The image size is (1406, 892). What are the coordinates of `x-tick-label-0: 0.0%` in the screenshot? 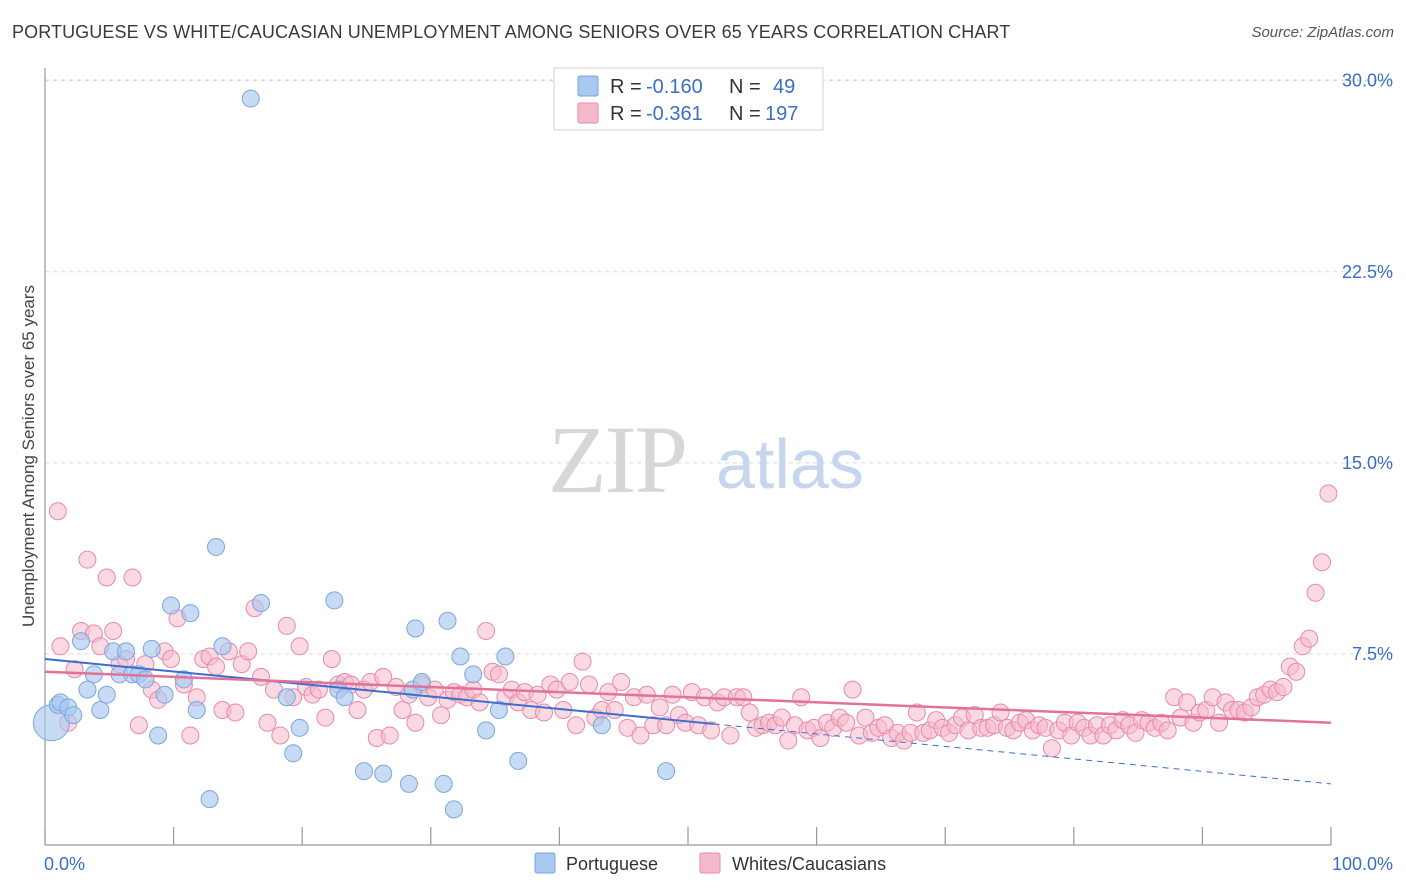 It's located at (64, 864).